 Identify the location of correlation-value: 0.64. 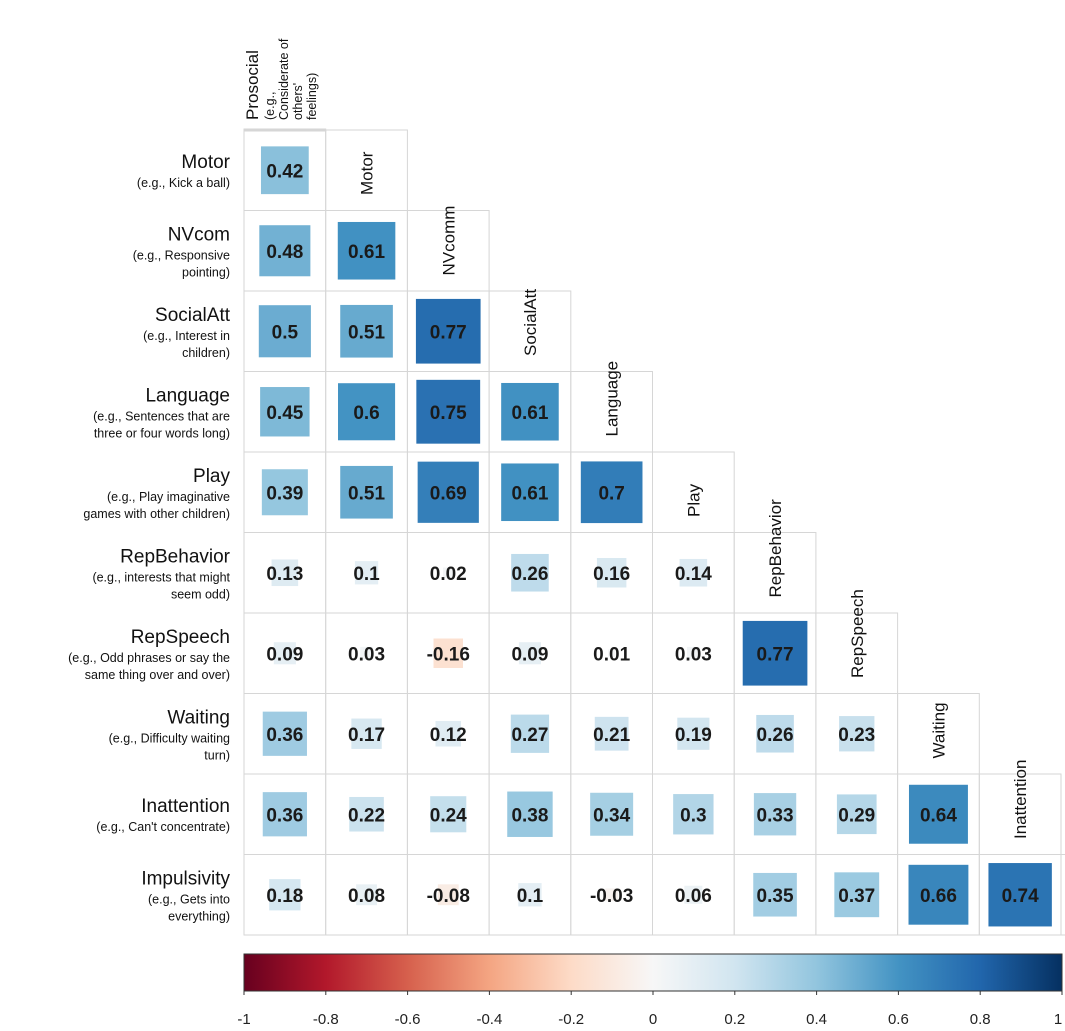
(938, 815).